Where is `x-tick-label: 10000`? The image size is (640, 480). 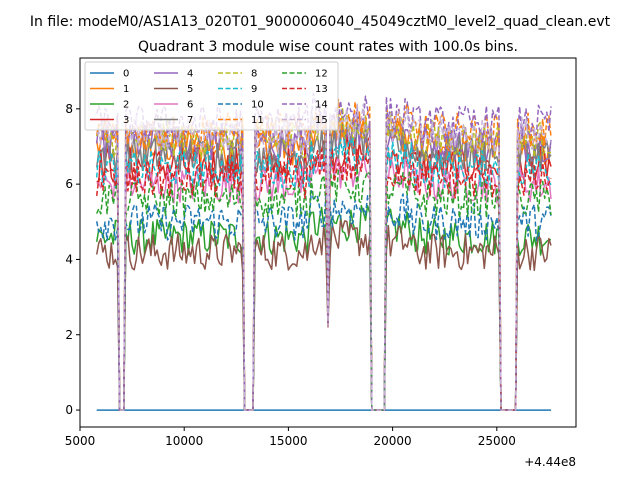
x-tick-label: 10000 is located at coordinates (184, 441).